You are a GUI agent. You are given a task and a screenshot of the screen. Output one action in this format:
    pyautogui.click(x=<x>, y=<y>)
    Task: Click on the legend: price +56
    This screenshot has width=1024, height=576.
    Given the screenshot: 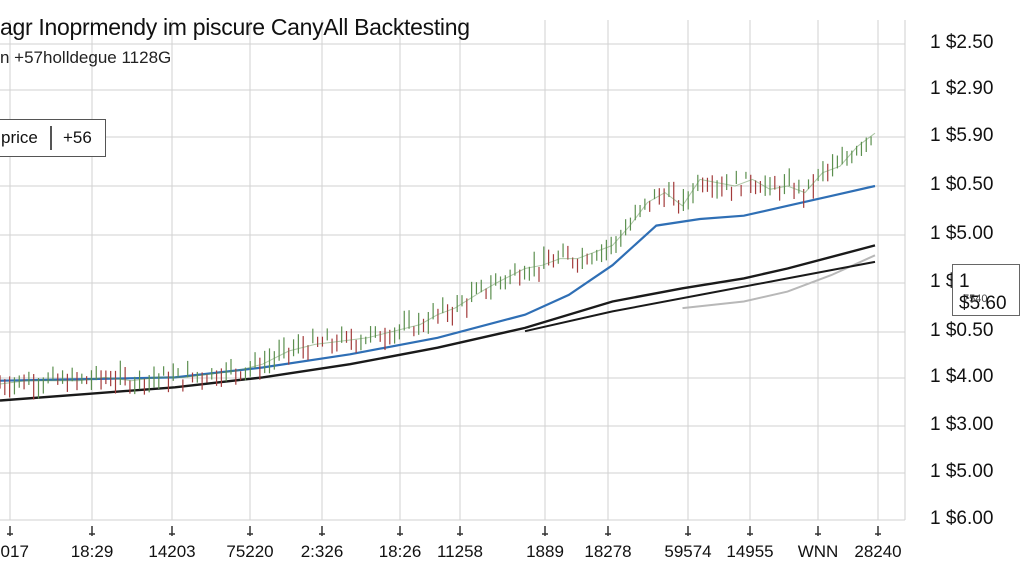 What is the action you would take?
    pyautogui.click(x=53, y=138)
    